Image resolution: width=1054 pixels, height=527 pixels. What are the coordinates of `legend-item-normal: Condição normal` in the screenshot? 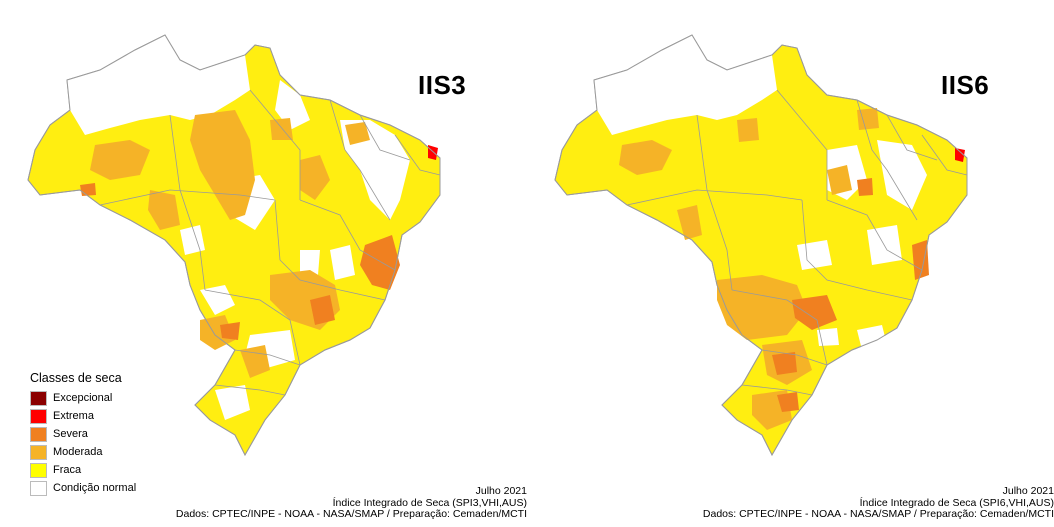 It's located at (83, 488).